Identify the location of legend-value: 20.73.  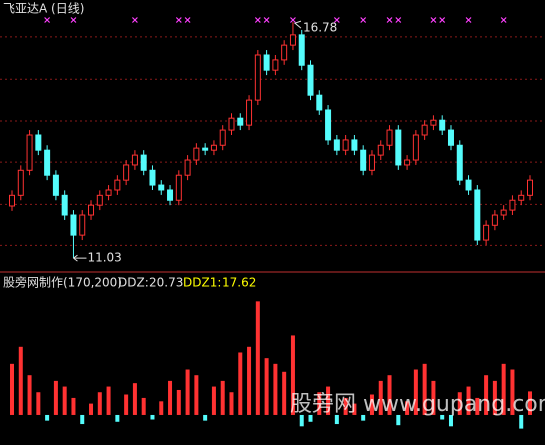
(166, 283).